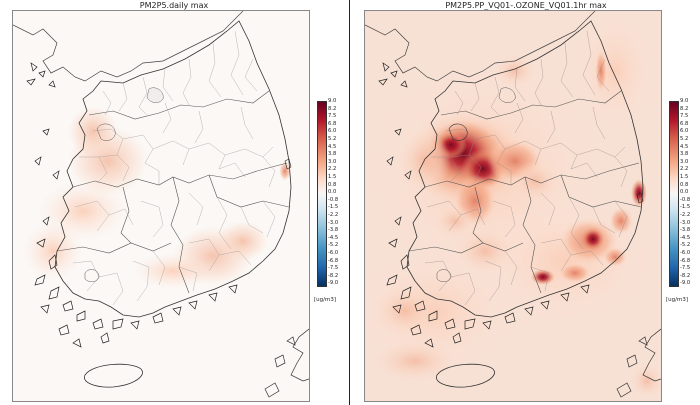 This screenshot has height=405, width=700. What do you see at coordinates (526, 5) in the screenshot?
I see `panel-title: PM2P5.PP_VQ01-.OZONE_VQ01.1hr max` at bounding box center [526, 5].